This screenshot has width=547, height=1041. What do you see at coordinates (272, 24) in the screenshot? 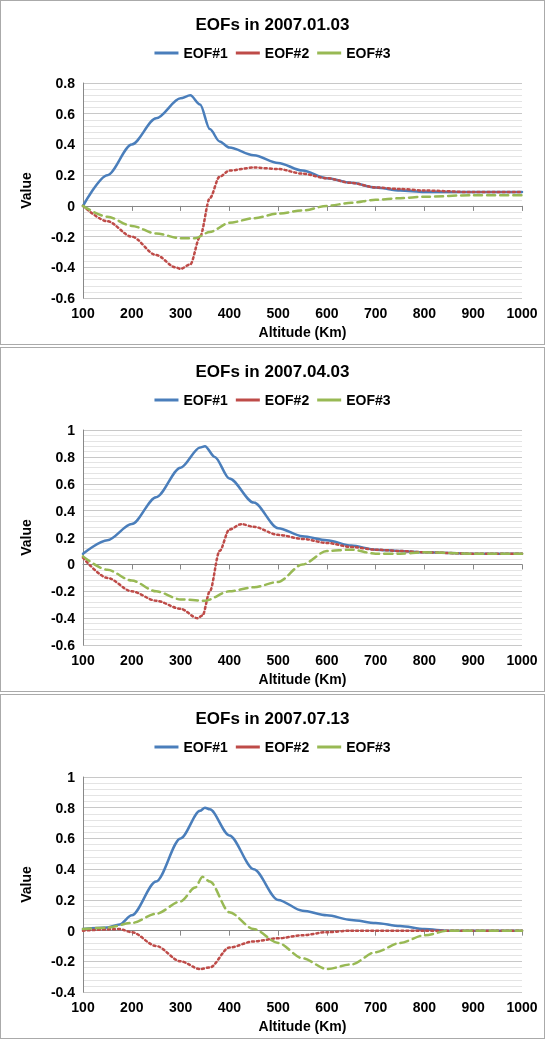
I see `chart-title: EOFs in 2007.01.03` at bounding box center [272, 24].